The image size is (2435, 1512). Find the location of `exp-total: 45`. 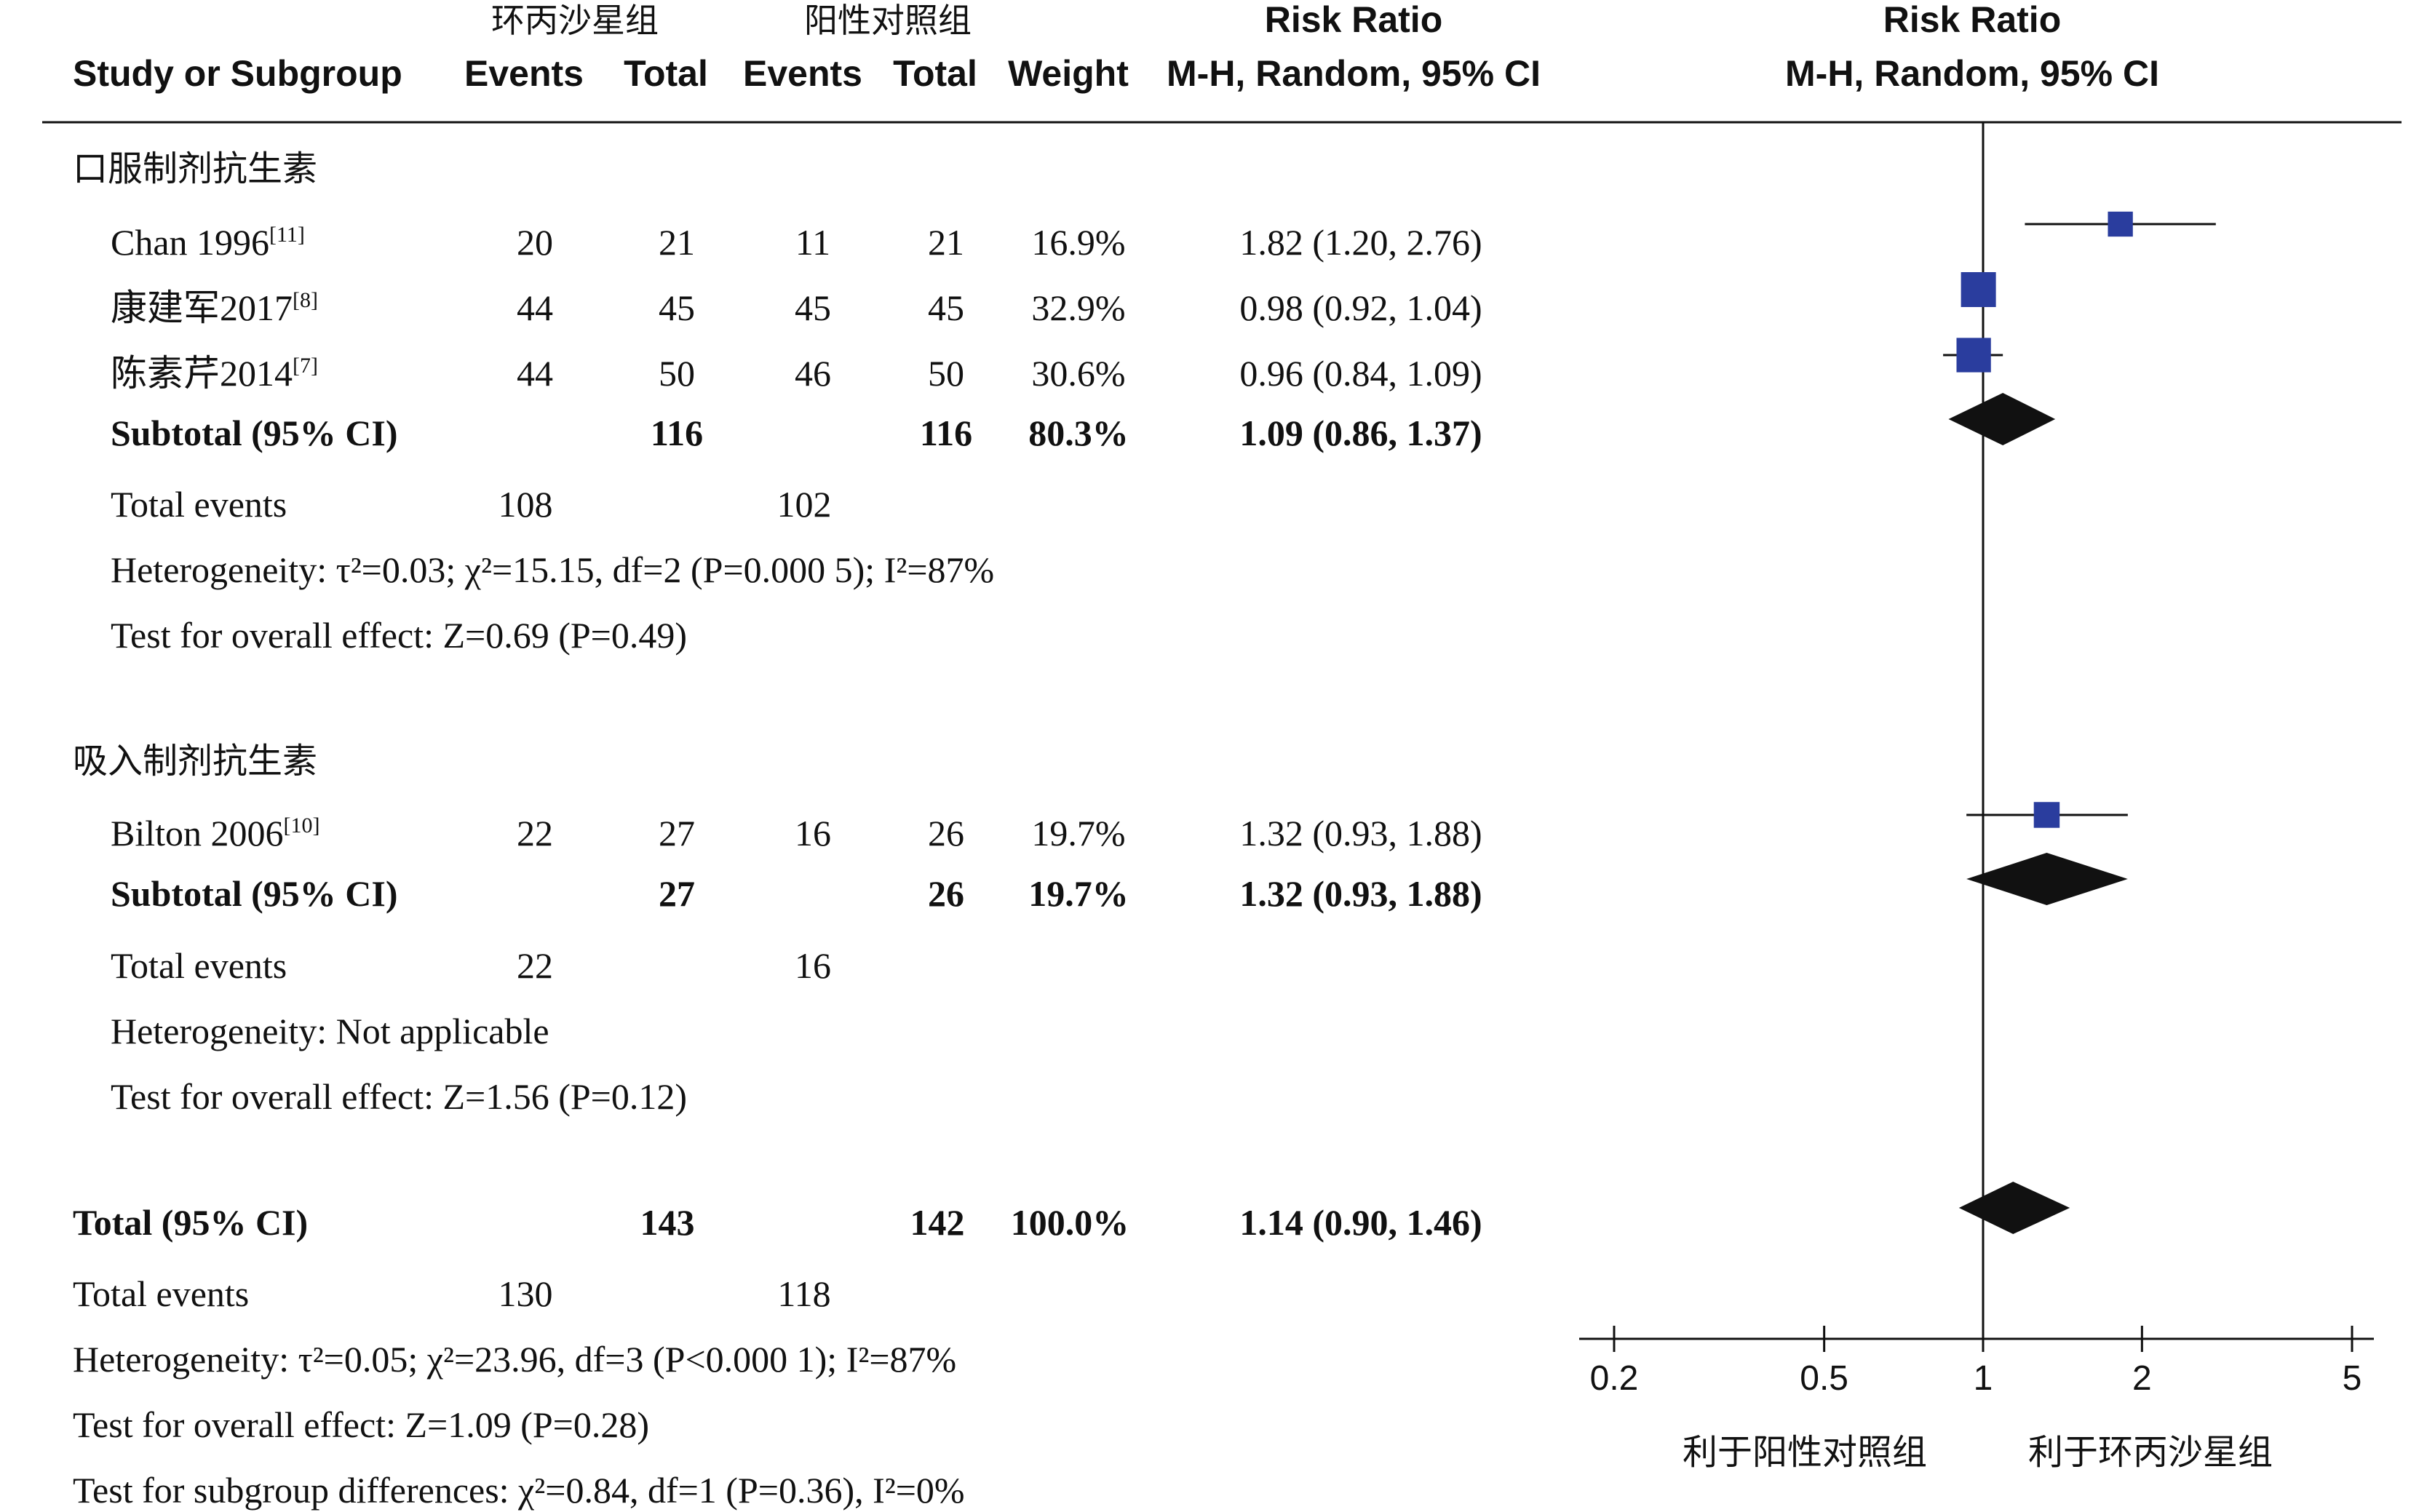

exp-total: 45 is located at coordinates (677, 307).